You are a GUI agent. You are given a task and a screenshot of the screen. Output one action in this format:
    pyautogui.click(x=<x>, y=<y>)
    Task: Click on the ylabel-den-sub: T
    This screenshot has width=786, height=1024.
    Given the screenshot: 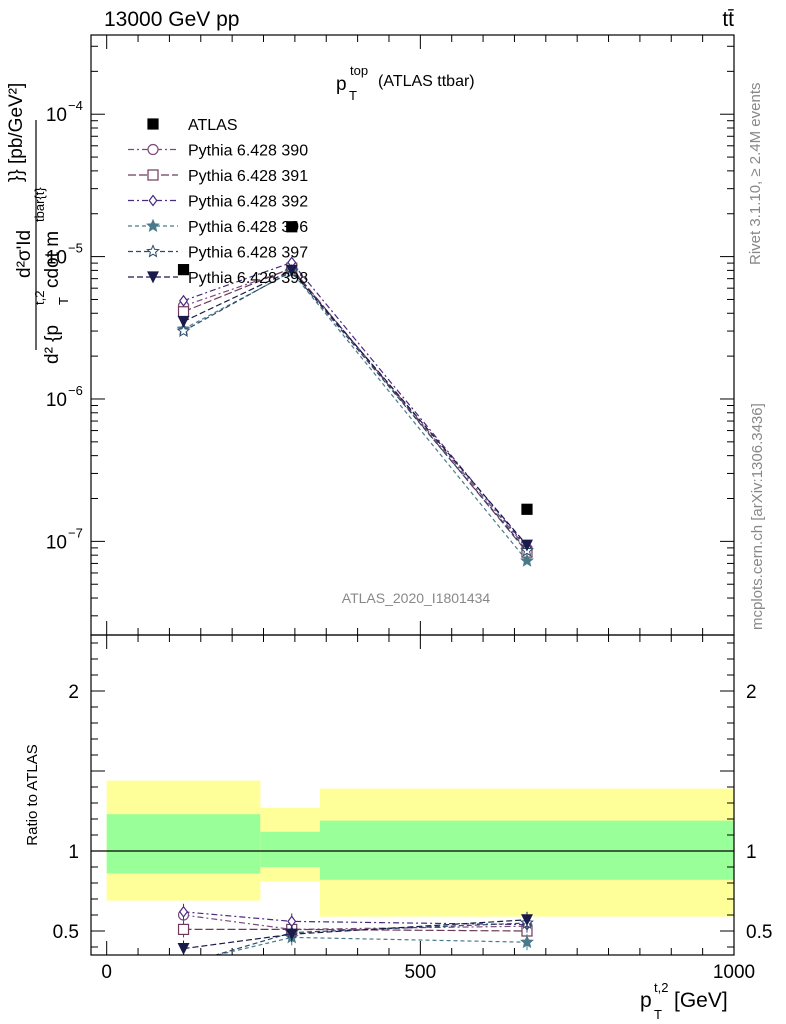 What is the action you would take?
    pyautogui.click(x=63, y=301)
    